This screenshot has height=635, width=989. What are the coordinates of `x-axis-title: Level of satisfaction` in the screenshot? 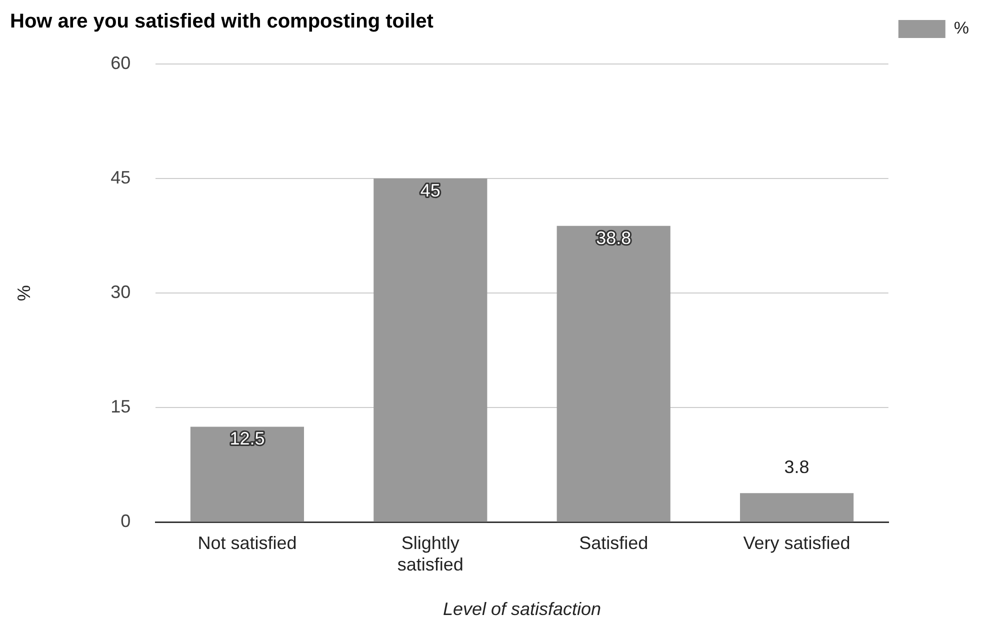 It's located at (522, 609).